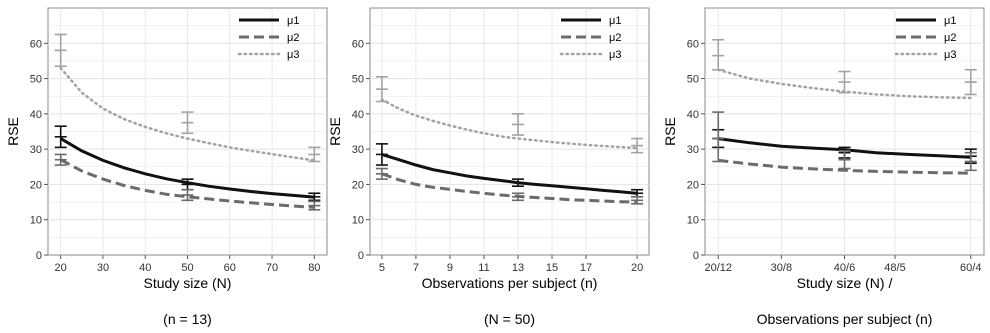 This screenshot has width=990, height=333. What do you see at coordinates (188, 283) in the screenshot?
I see `x-axis-title: Study size (N)` at bounding box center [188, 283].